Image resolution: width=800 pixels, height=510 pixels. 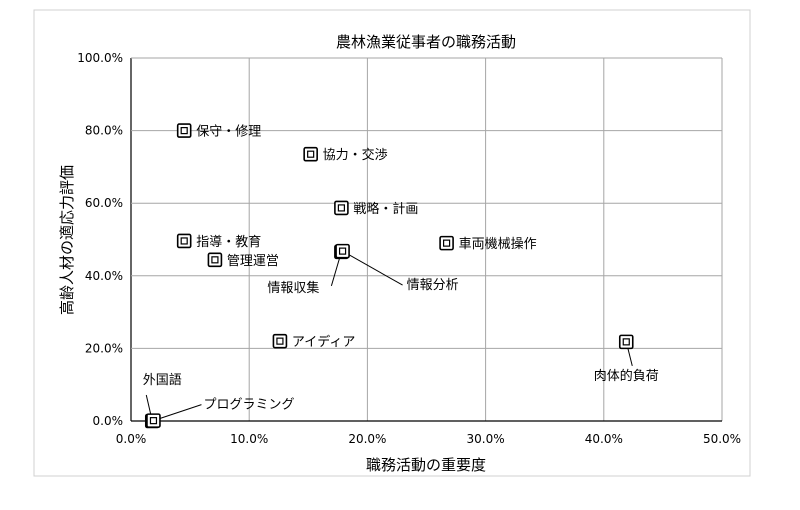 What do you see at coordinates (249, 439) in the screenshot?
I see `x-tick-label: 10.0%` at bounding box center [249, 439].